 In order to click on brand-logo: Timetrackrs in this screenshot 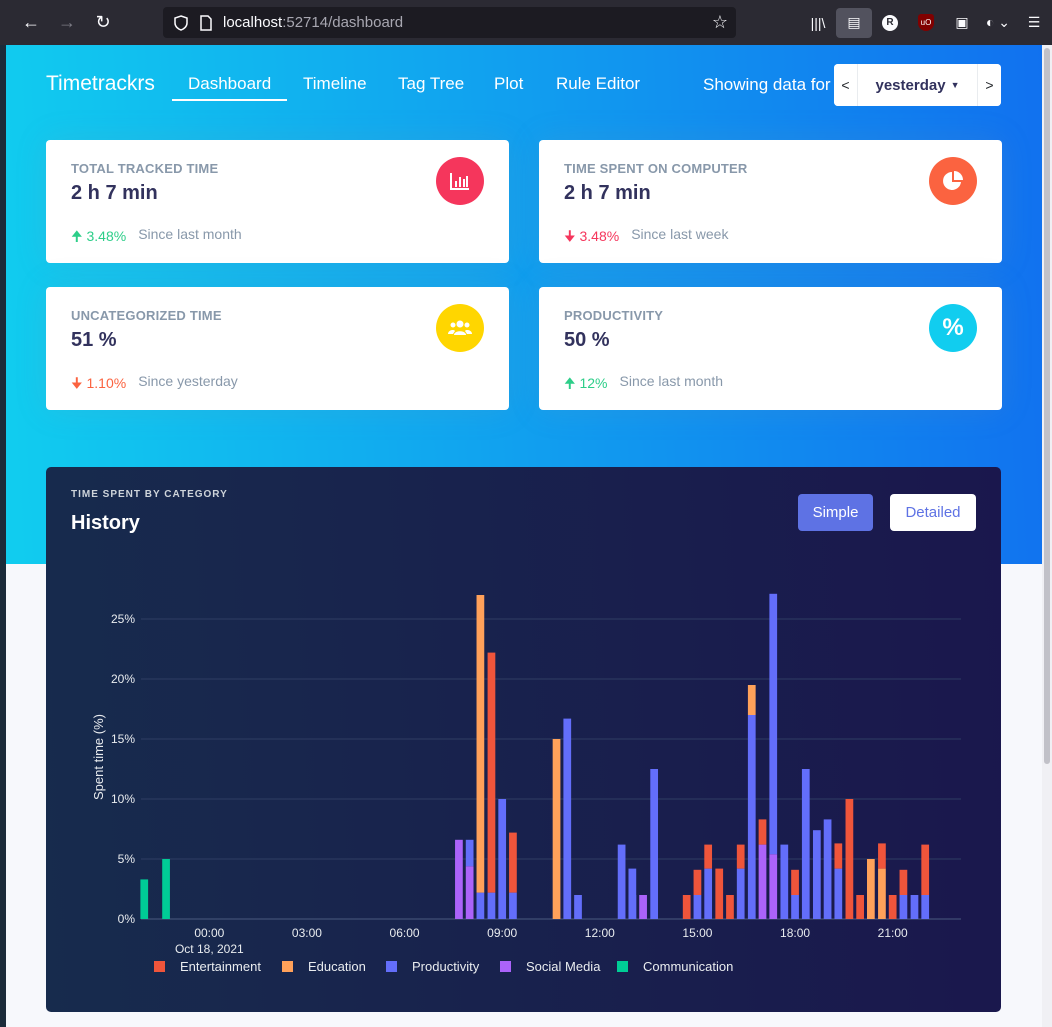, I will do `click(100, 83)`.